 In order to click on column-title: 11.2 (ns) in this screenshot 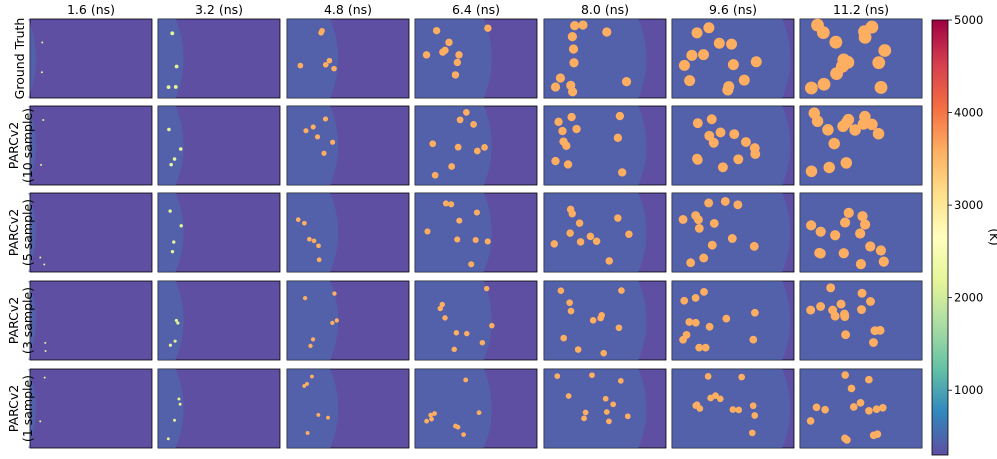, I will do `click(861, 9)`.